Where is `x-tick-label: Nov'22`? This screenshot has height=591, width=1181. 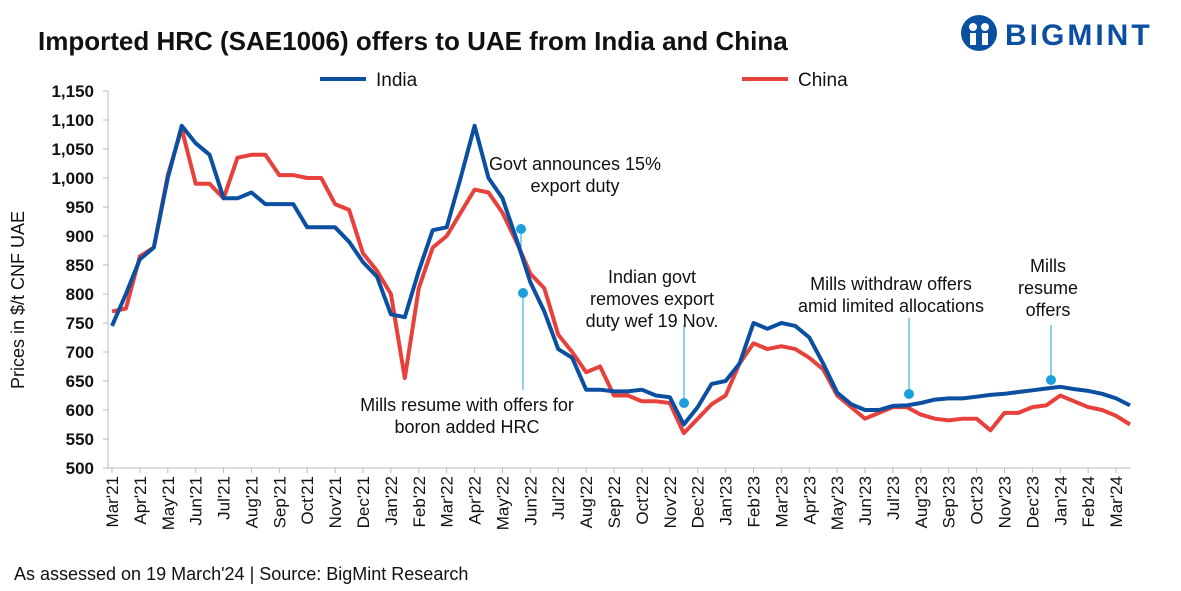
x-tick-label: Nov'22 is located at coordinates (670, 502).